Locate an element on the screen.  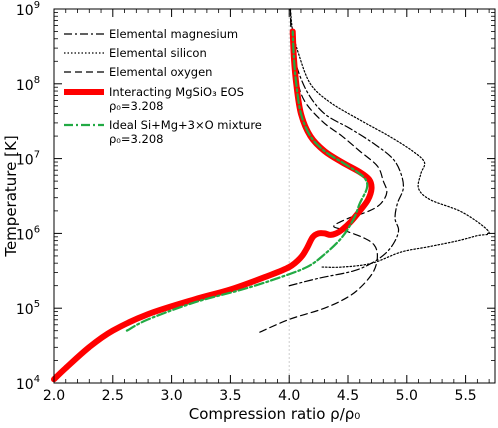
x-tick-label: 5.0 is located at coordinates (407, 396).